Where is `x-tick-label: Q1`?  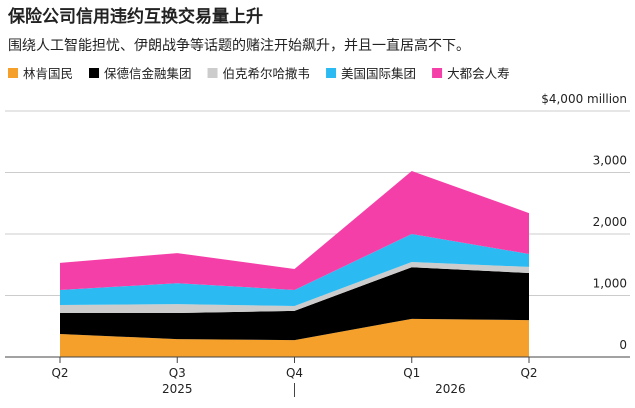
x-tick-label: Q1 is located at coordinates (411, 373).